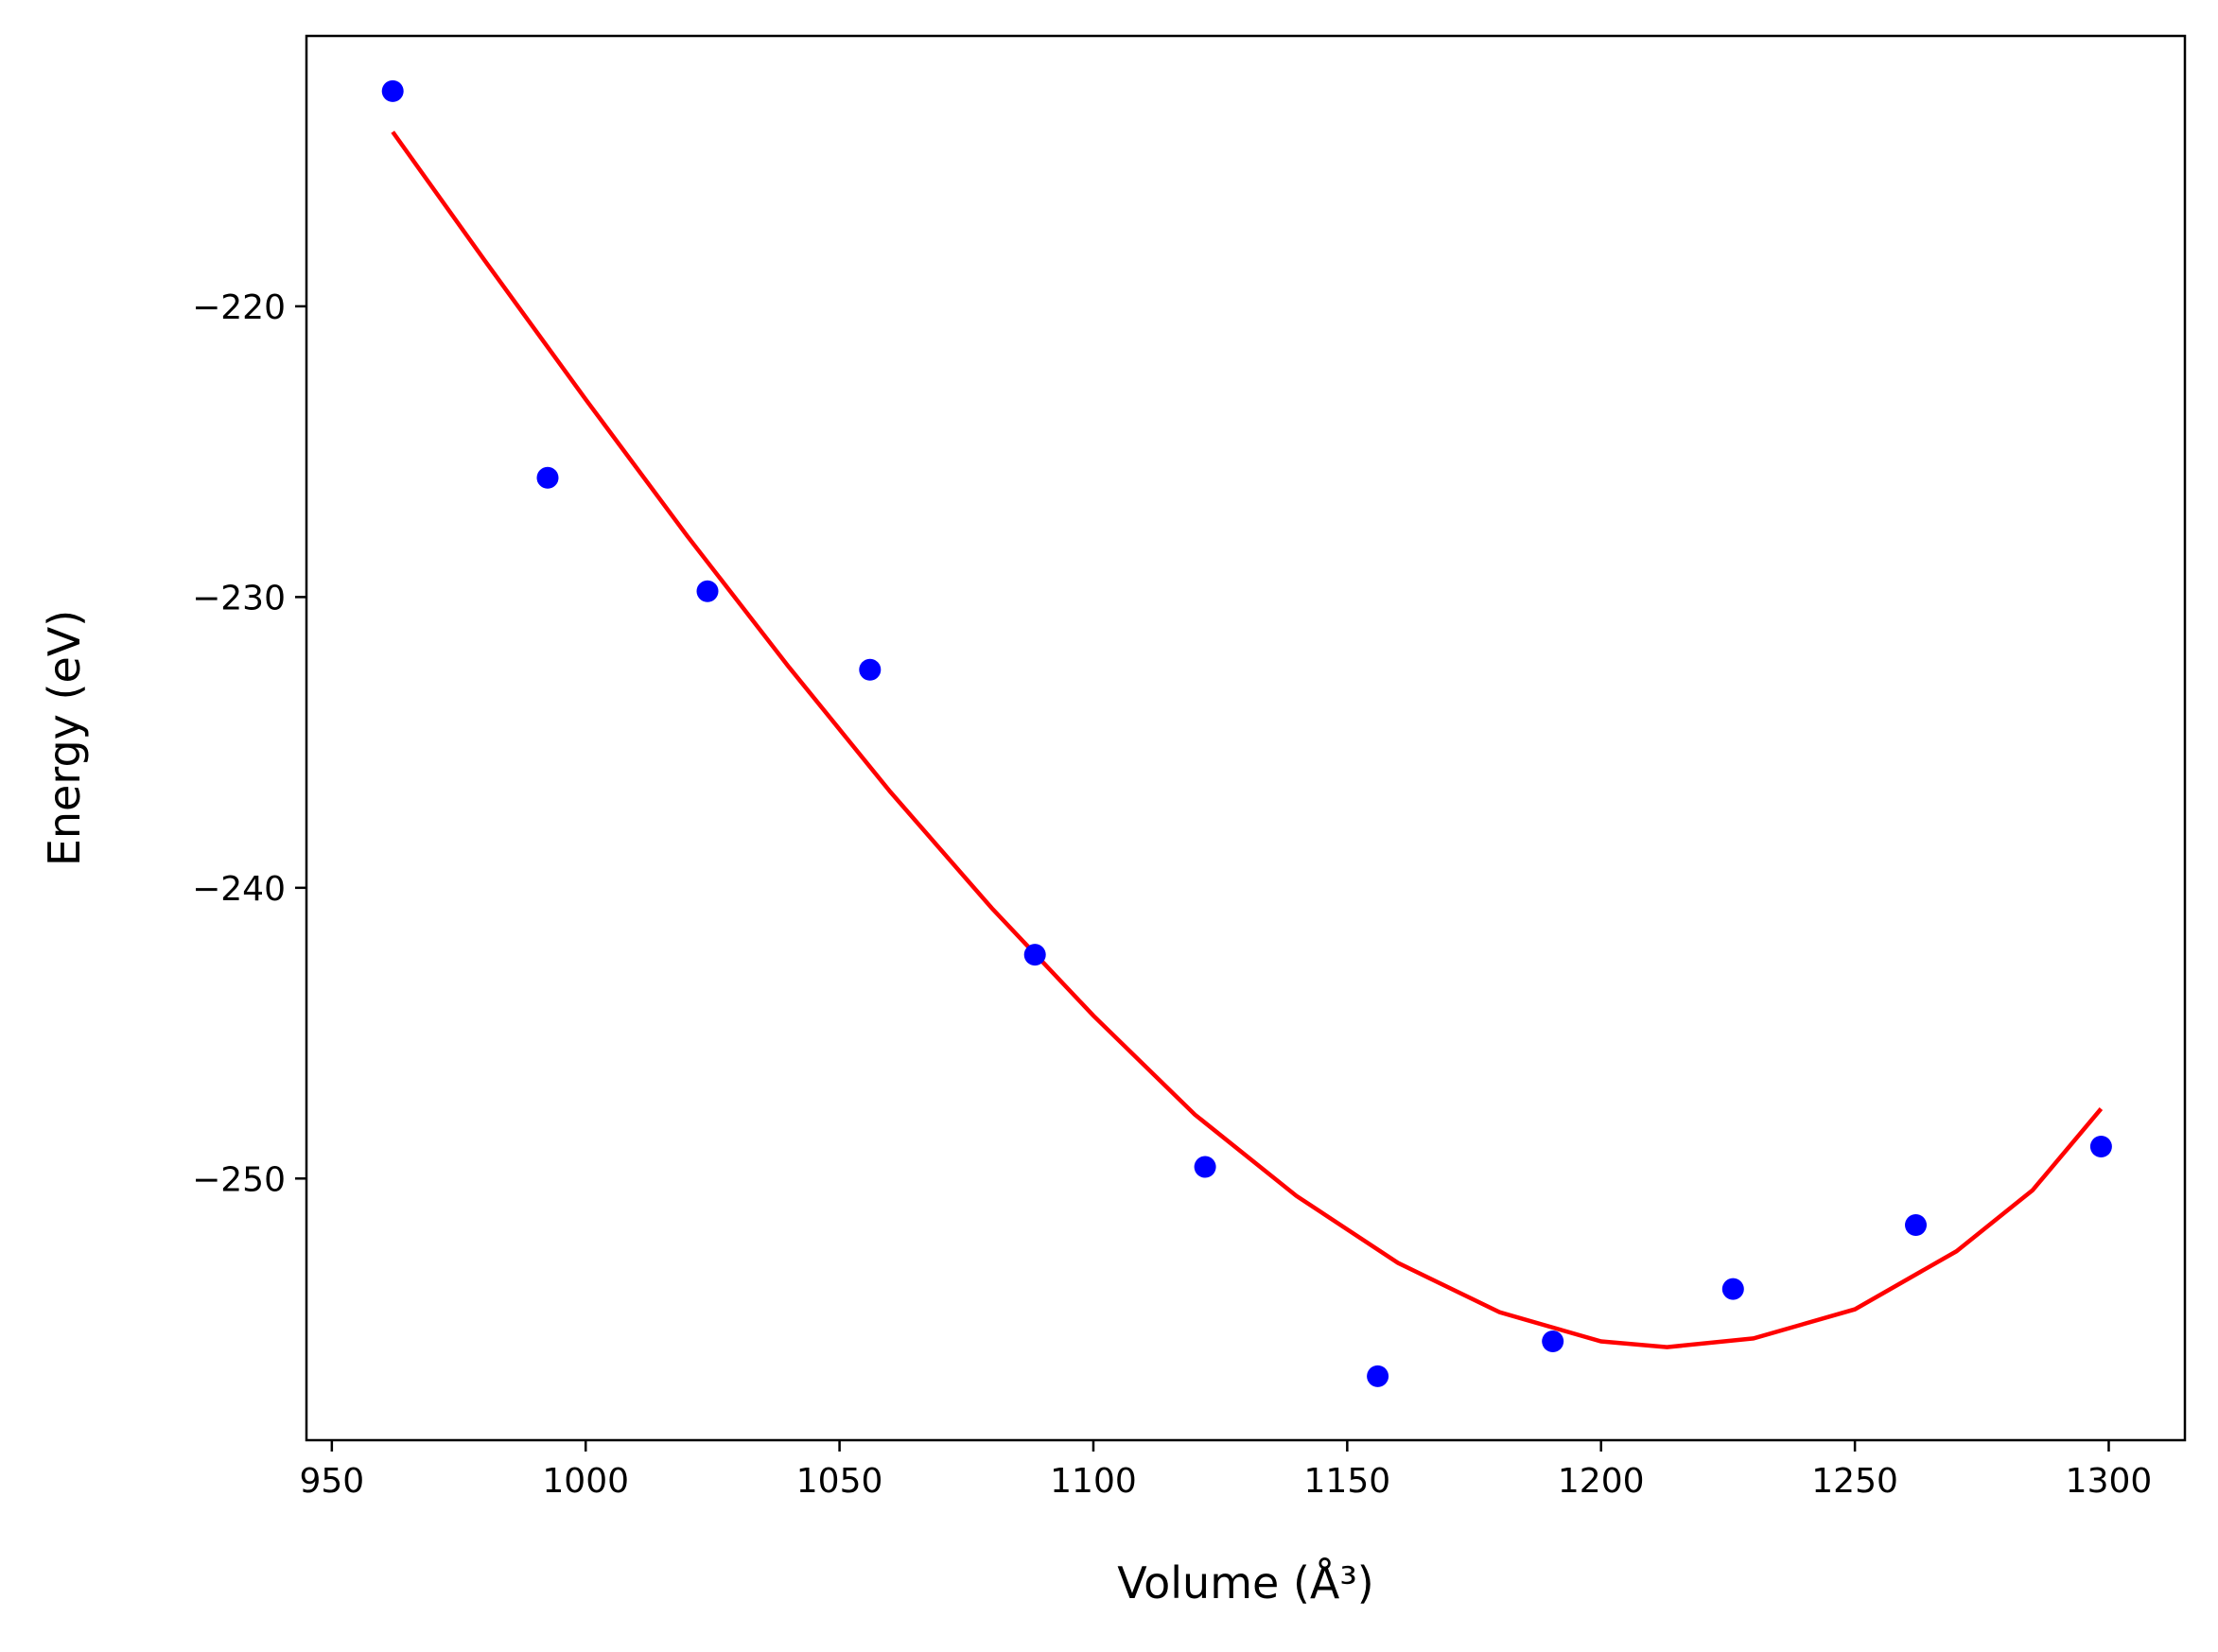 The image size is (2218, 1652). I want to click on y-tick-label: −250, so click(239, 1179).